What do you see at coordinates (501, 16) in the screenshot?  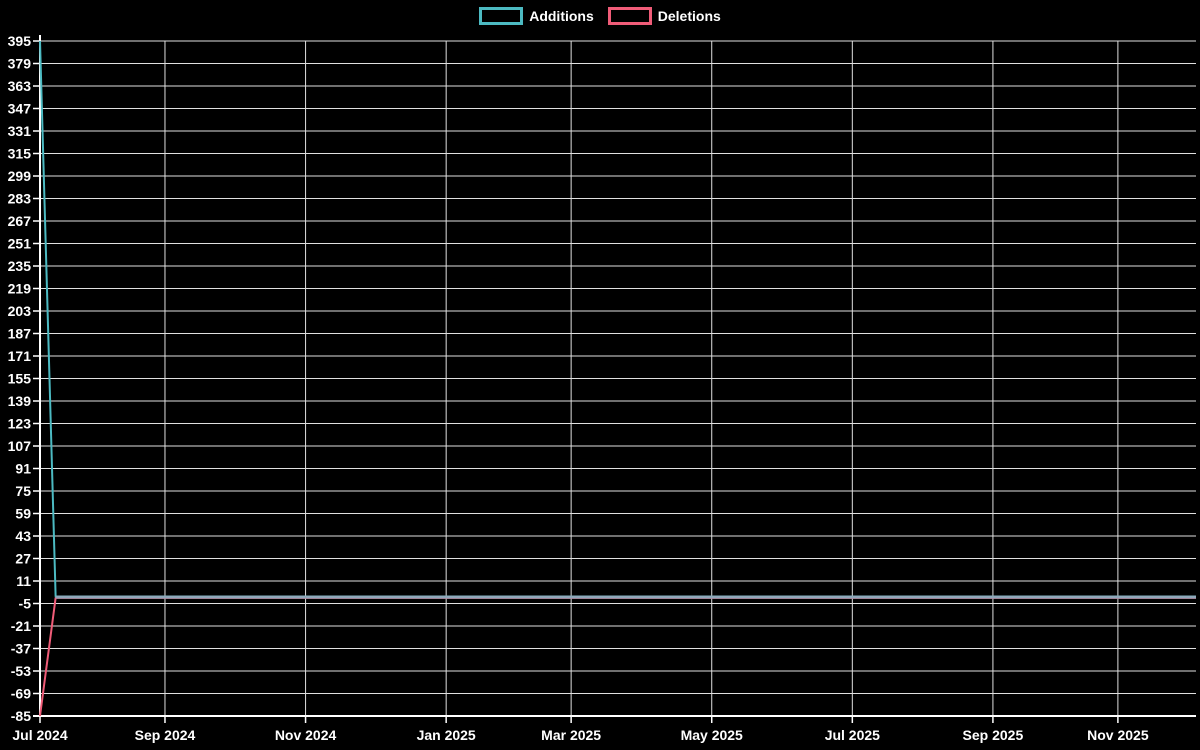 I see `additions-swatch-icon` at bounding box center [501, 16].